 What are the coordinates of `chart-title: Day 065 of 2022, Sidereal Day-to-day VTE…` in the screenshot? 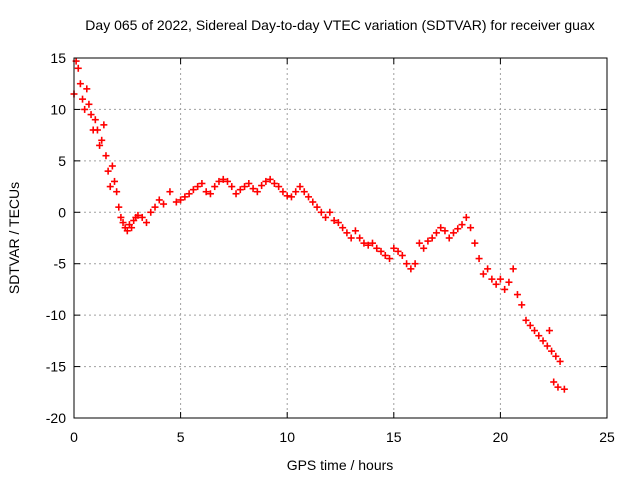 It's located at (339, 25).